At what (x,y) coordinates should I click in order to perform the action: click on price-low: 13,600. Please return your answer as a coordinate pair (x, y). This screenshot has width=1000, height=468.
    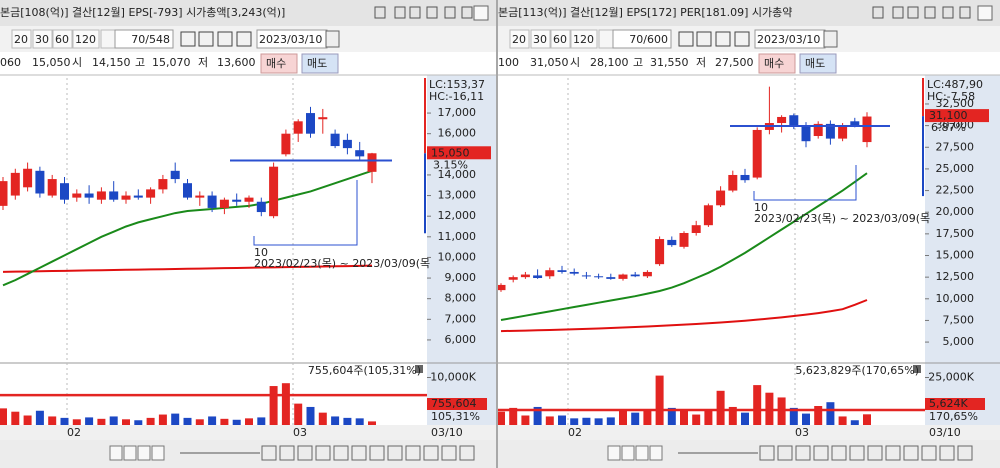
    Looking at the image, I should click on (236, 62).